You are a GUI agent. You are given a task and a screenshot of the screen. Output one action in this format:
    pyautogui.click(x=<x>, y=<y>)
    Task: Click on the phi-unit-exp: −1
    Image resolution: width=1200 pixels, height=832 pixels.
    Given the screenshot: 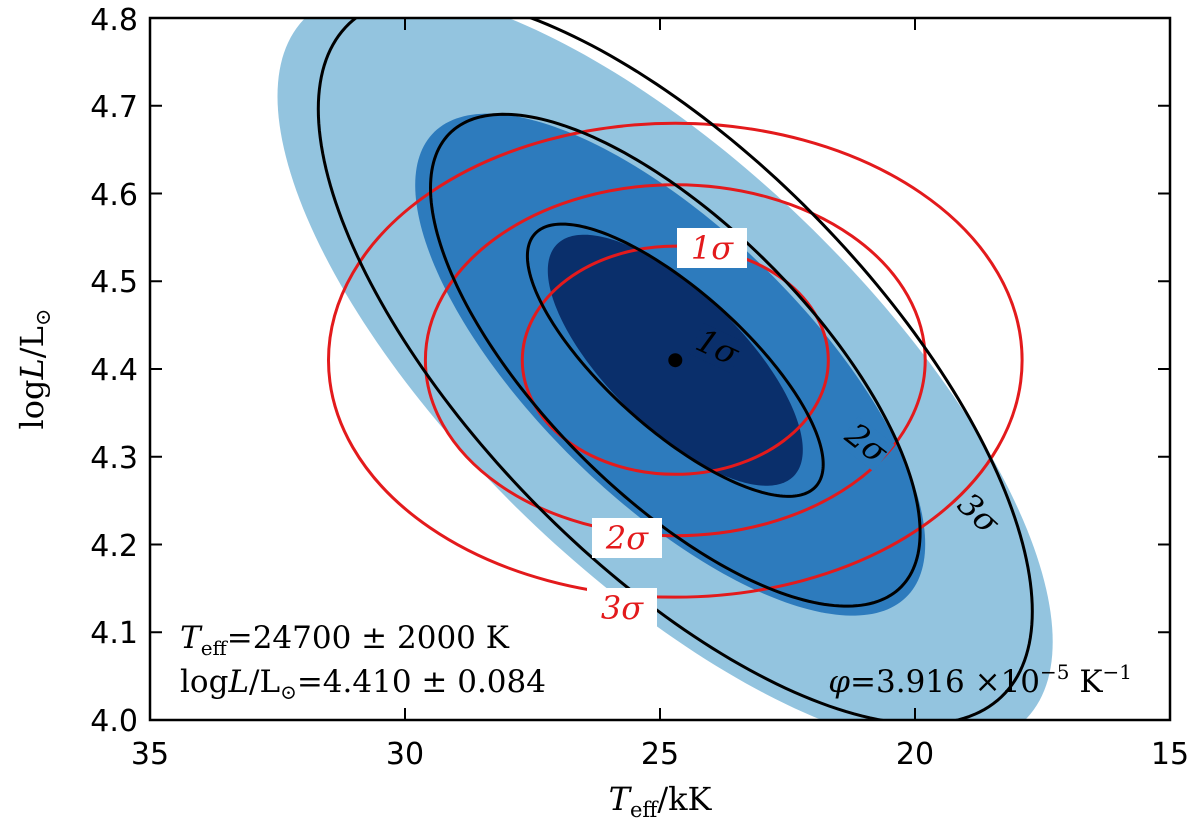 What is the action you would take?
    pyautogui.click(x=1117, y=672)
    